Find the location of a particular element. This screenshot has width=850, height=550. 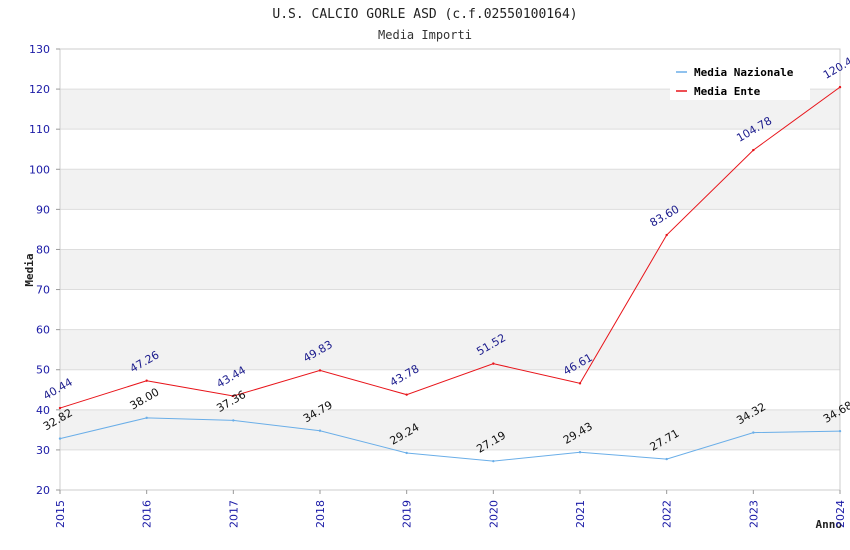

y-tick-label: 70 is located at coordinates (43, 290).